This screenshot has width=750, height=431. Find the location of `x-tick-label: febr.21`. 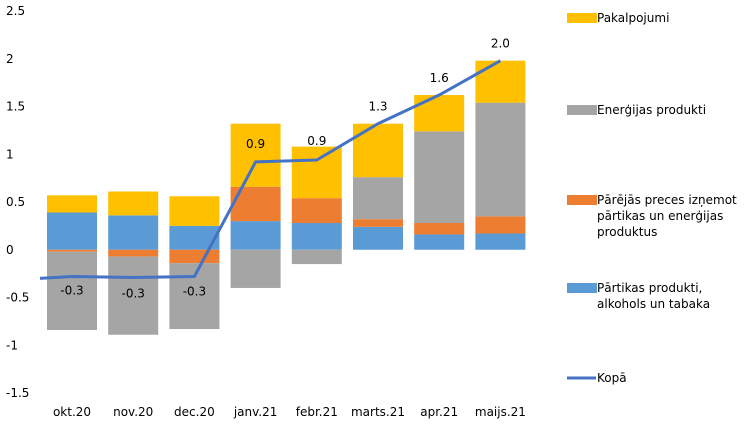

x-tick-label: febr.21 is located at coordinates (317, 412).